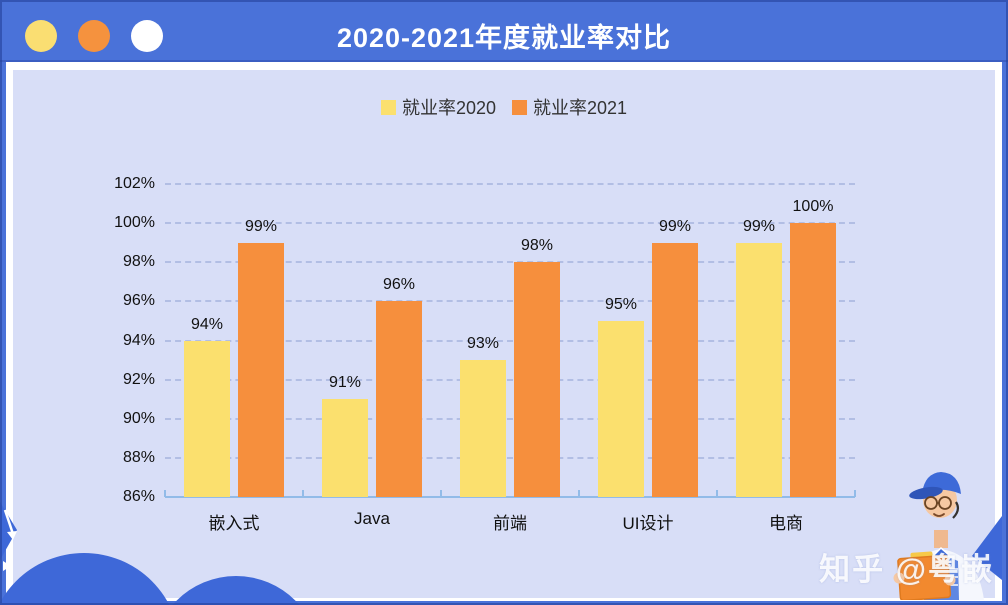 This screenshot has height=605, width=1008. I want to click on mascot-illustration, so click(947, 536).